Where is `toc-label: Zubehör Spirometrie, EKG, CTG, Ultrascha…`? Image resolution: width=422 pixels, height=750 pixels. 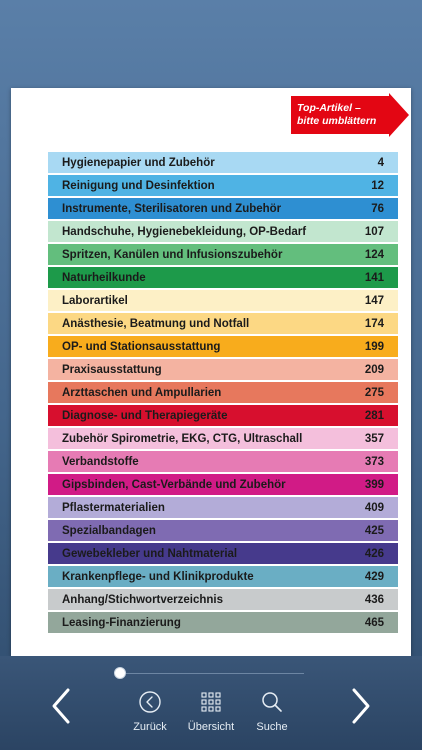
toc-label: Zubehör Spirometrie, EKG, CTG, Ultrascha… is located at coordinates (182, 438).